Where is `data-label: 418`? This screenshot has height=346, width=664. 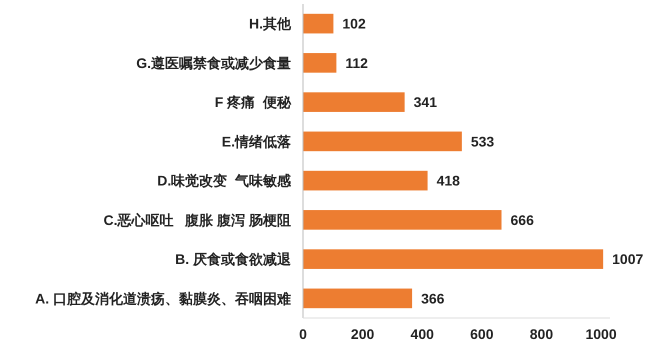 data-label: 418 is located at coordinates (448, 180).